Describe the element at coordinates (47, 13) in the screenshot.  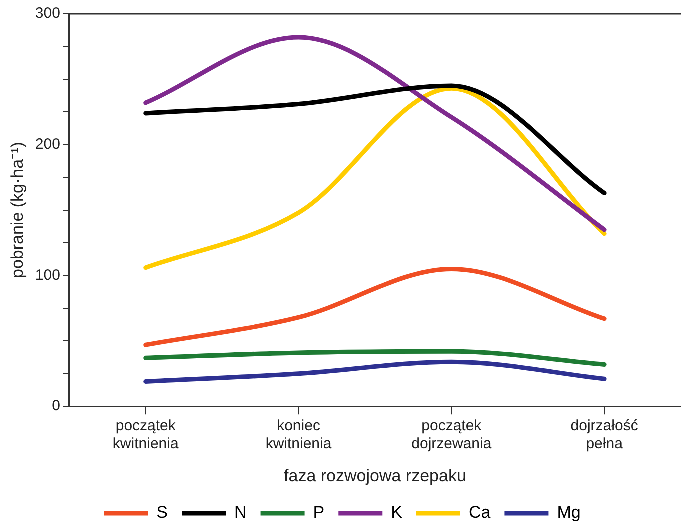
I see `y-tick-label: 300` at that location.